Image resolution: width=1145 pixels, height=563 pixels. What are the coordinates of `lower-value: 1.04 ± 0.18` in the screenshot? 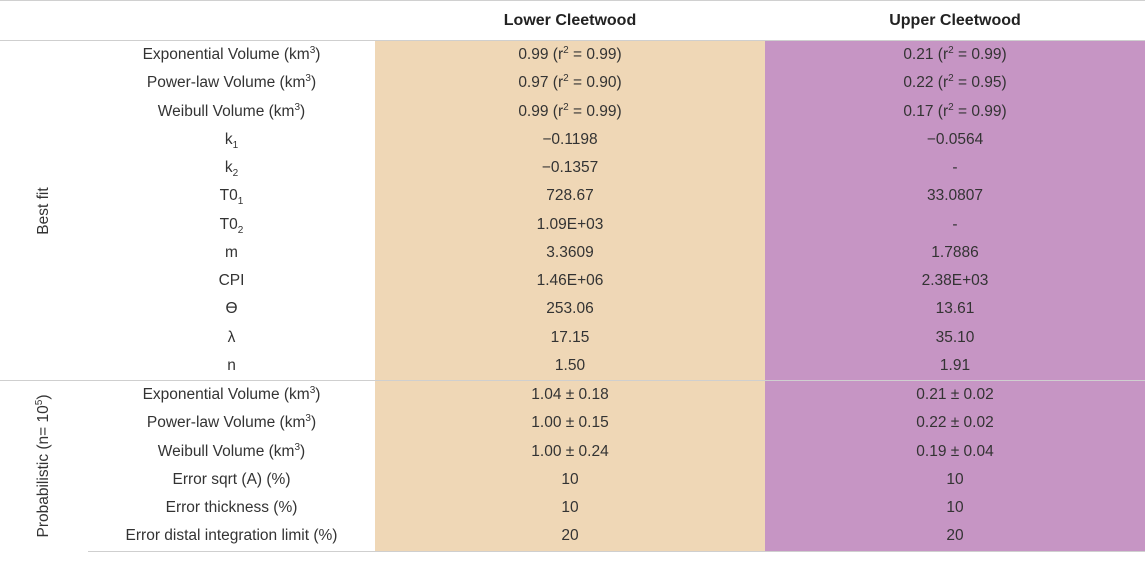 It's located at (570, 395).